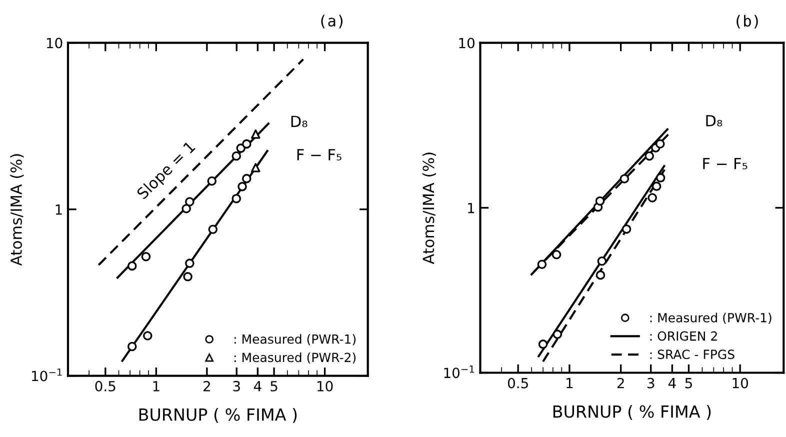  I want to click on chart-title: (b), so click(747, 21).